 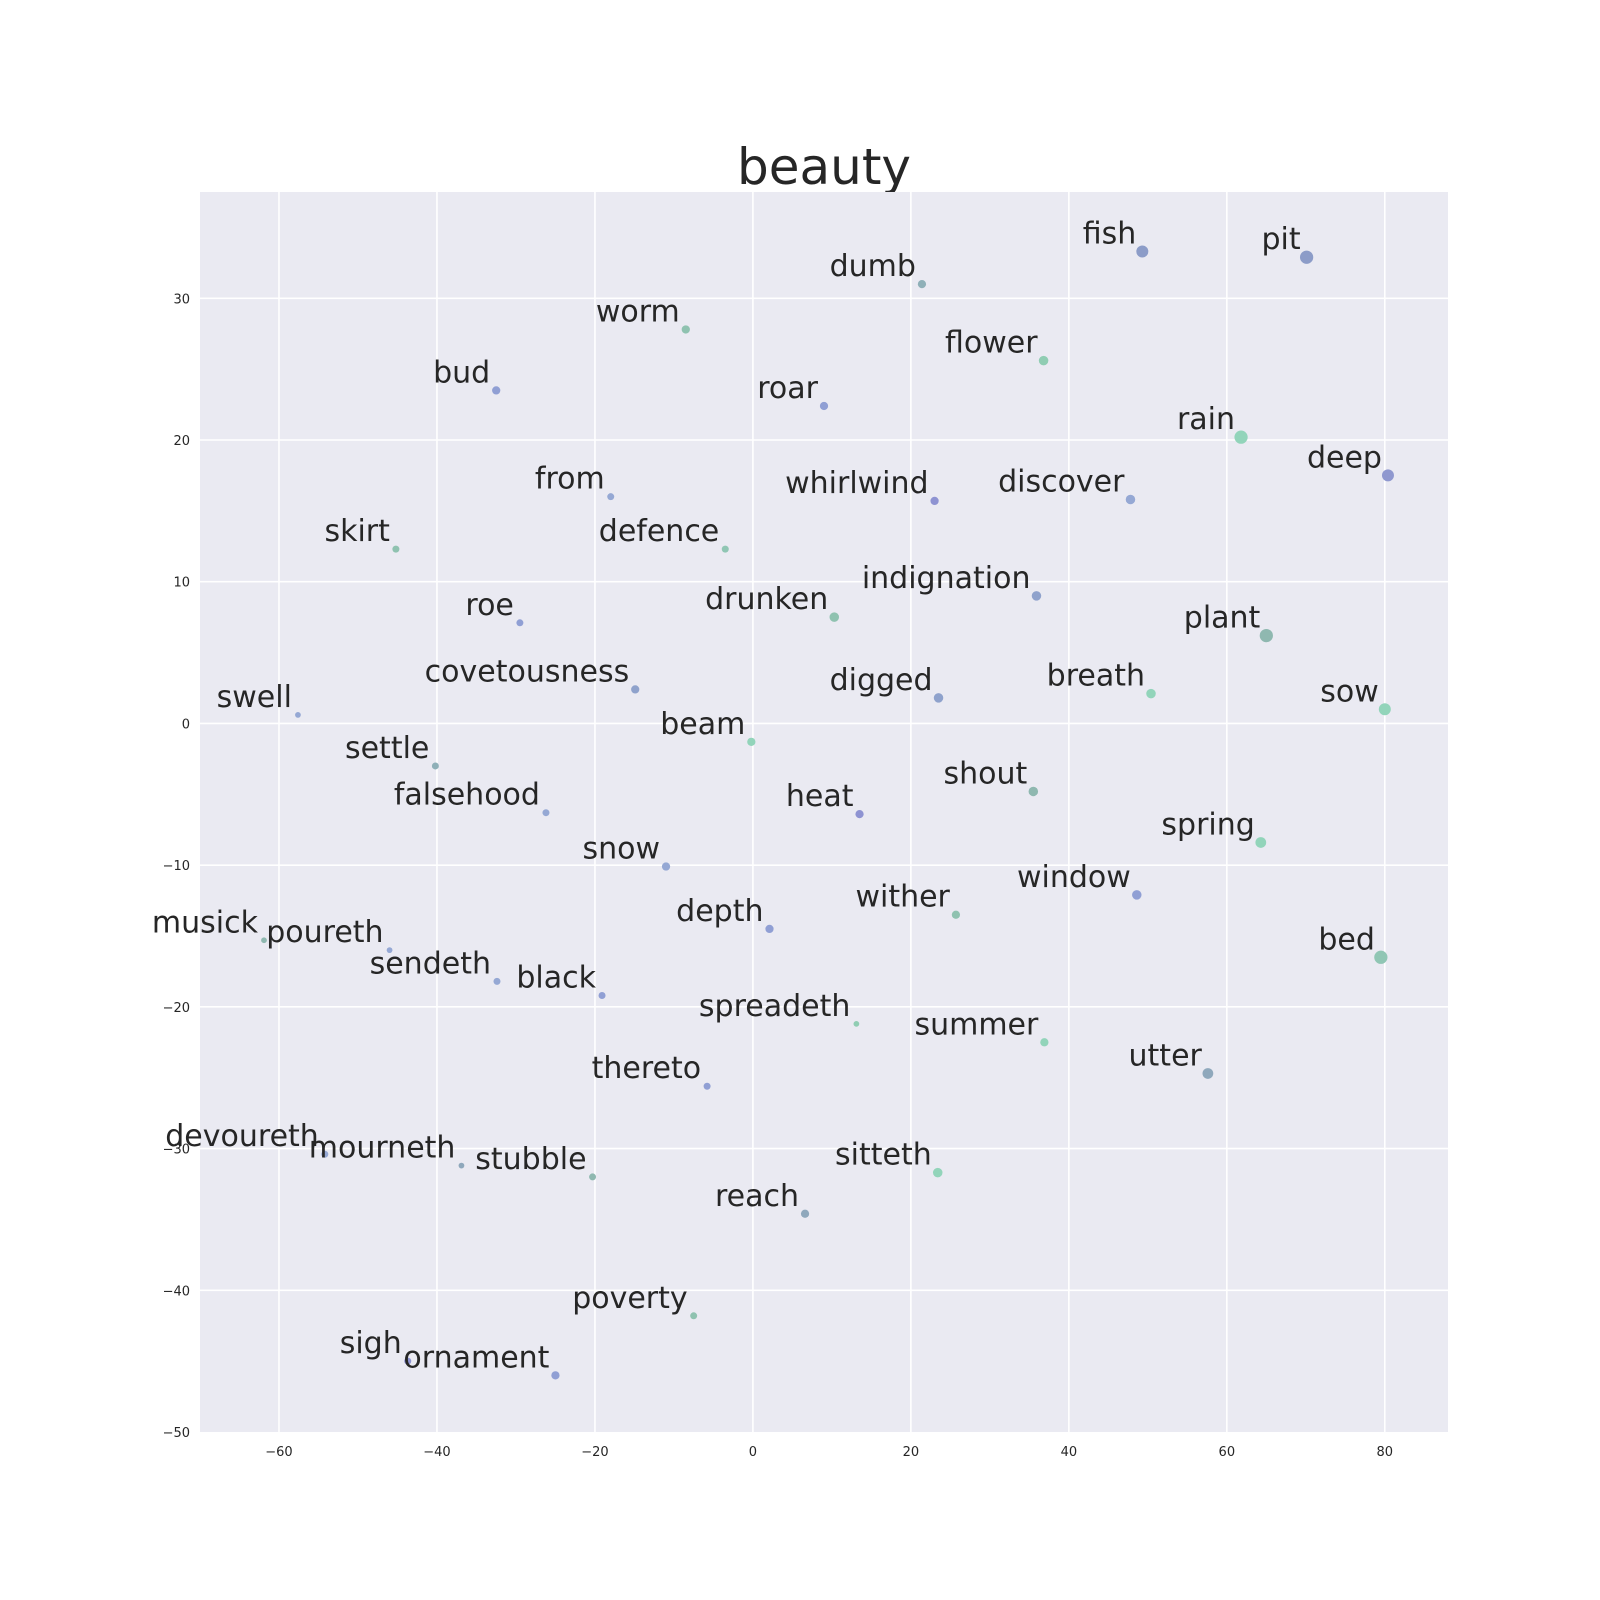 I want to click on data-point-summer, so click(x=1044, y=1042).